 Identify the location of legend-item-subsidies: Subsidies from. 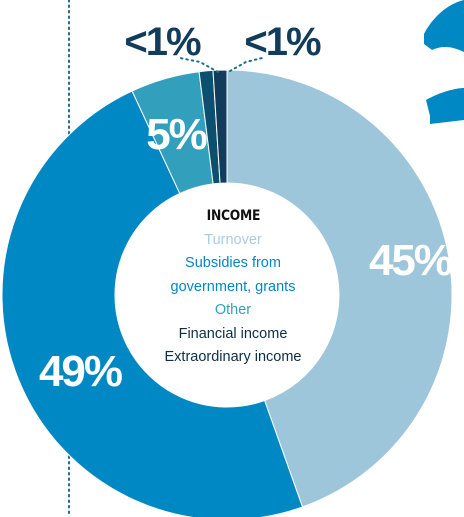
(233, 263).